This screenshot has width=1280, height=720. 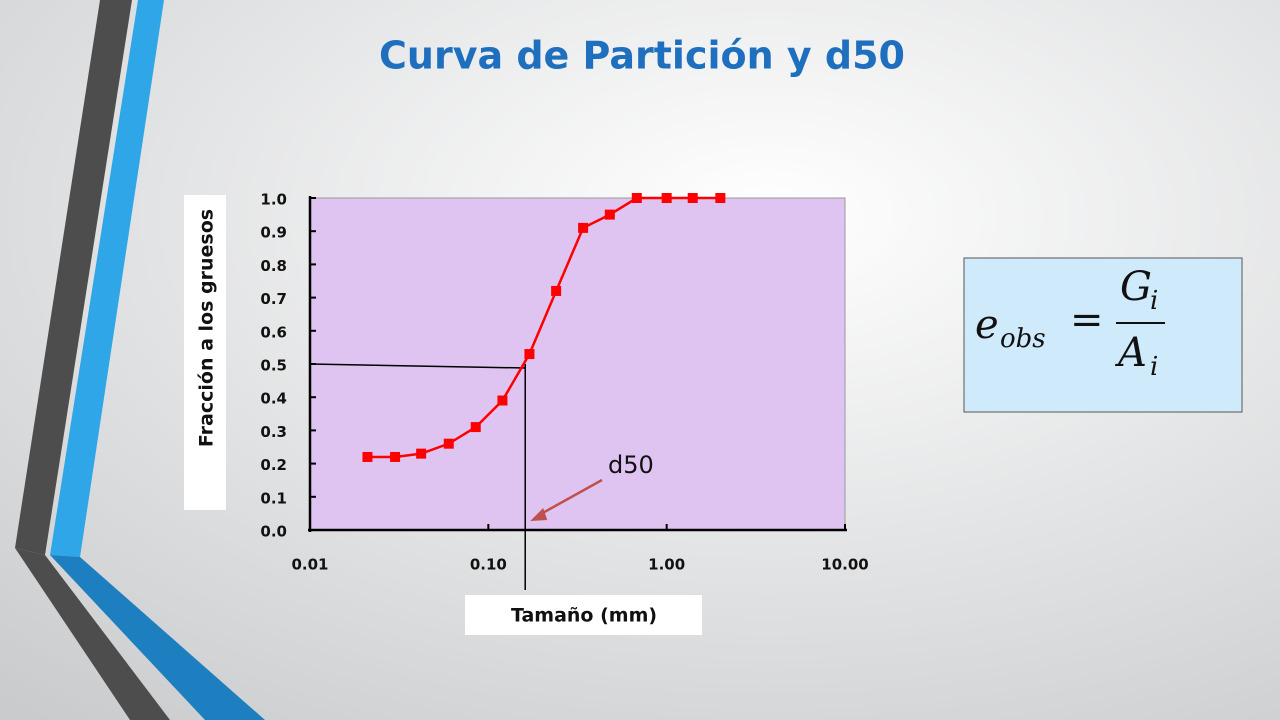 I want to click on x-tick-label: 10.00, so click(x=844, y=565).